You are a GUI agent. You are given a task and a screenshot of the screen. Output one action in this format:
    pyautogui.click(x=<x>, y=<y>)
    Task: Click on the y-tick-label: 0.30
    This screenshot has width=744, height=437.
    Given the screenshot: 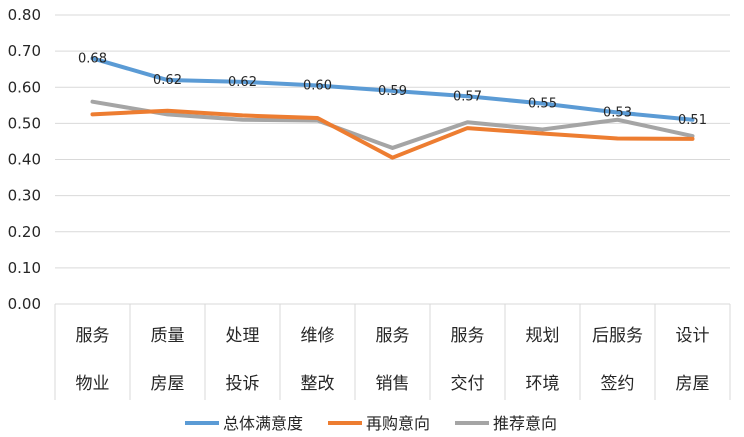 What is the action you would take?
    pyautogui.click(x=24, y=196)
    